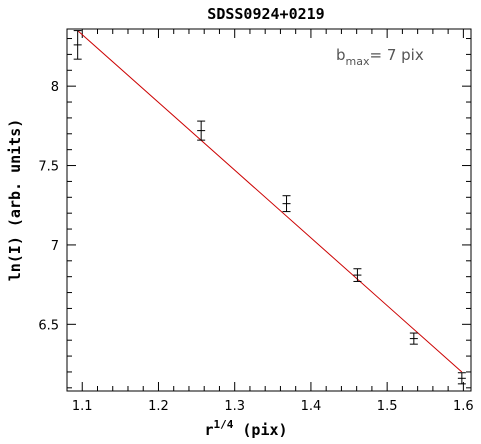 This screenshot has width=481, height=444. I want to click on x-tick-label: 1.5, so click(387, 406).